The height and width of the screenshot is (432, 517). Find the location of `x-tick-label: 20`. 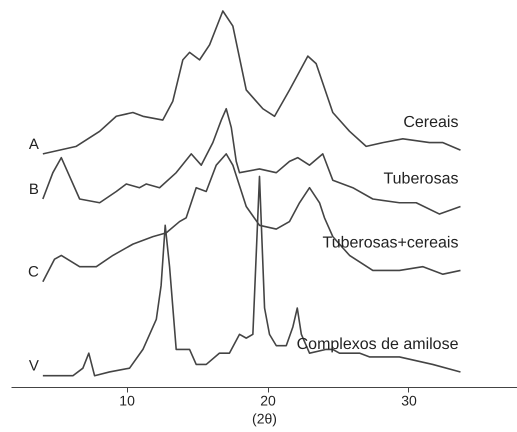

x-tick-label: 20 is located at coordinates (268, 400).